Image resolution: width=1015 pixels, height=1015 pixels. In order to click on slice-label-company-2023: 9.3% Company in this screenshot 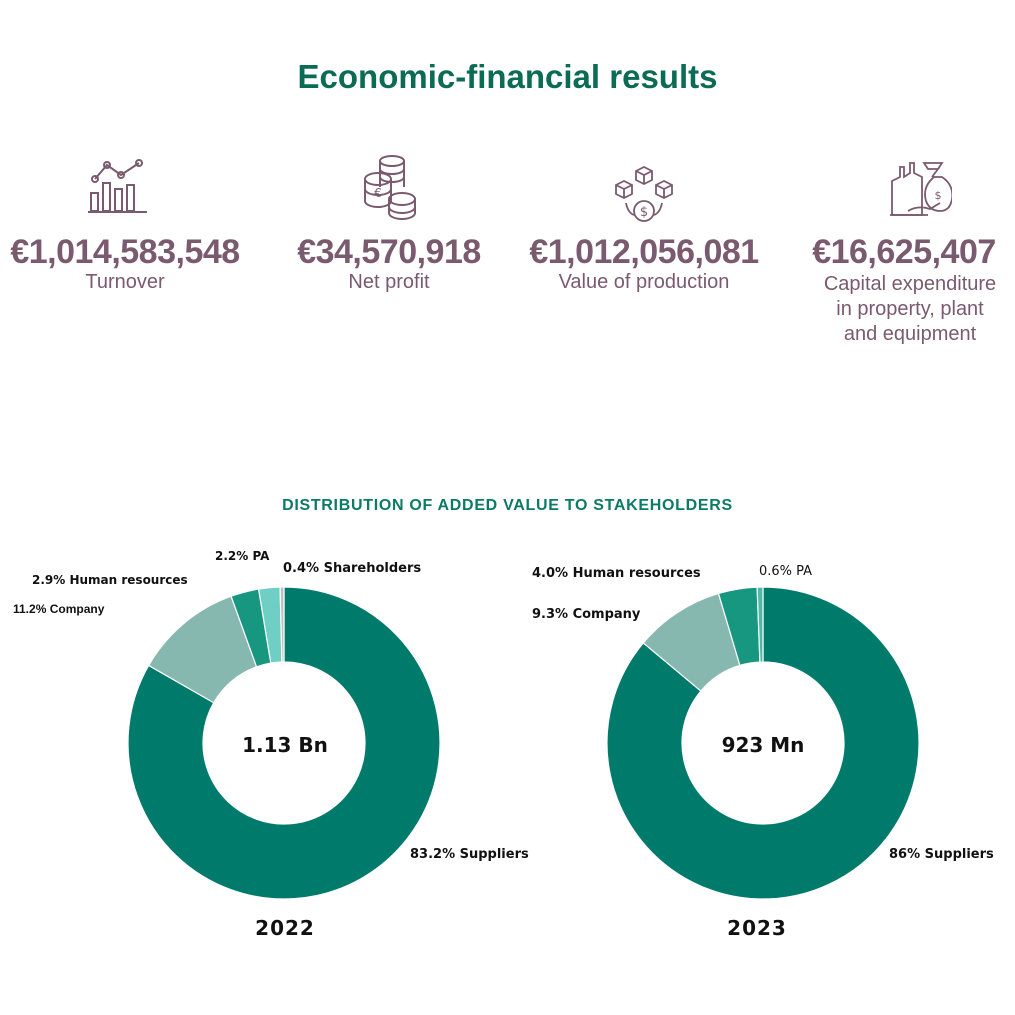, I will do `click(586, 614)`.